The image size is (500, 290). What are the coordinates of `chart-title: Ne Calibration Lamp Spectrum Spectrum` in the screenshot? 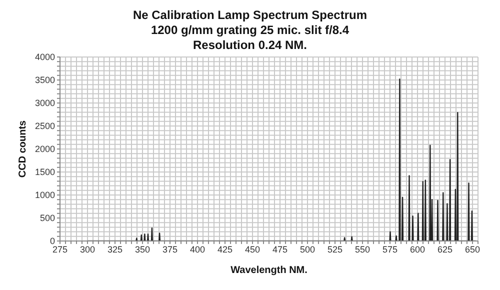 It's located at (250, 15).